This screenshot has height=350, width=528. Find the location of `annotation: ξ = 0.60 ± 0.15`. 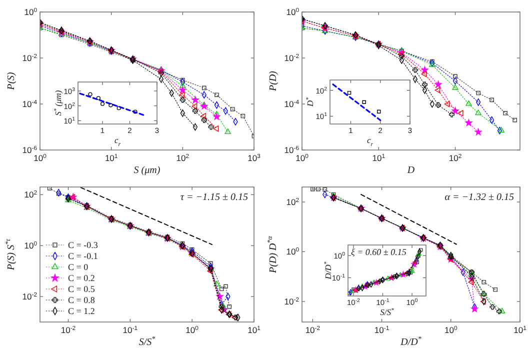

annotation: ξ = 0.60 ± 0.15 is located at coordinates (379, 252).